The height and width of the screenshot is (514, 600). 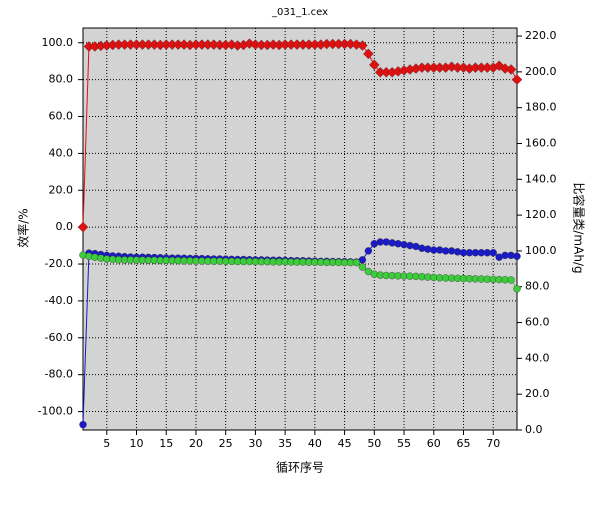 What do you see at coordinates (541, 250) in the screenshot?
I see `y2-tick-label: 100.0` at bounding box center [541, 250].